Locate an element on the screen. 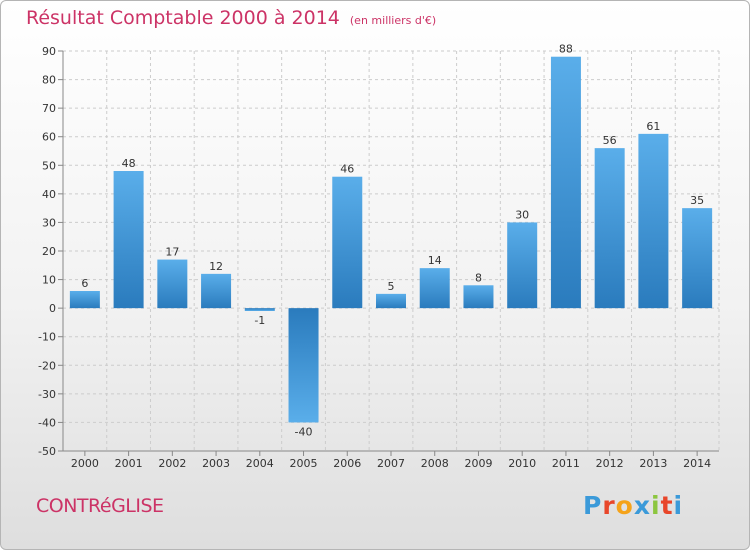  y-tick-label: 50 is located at coordinates (49, 165).